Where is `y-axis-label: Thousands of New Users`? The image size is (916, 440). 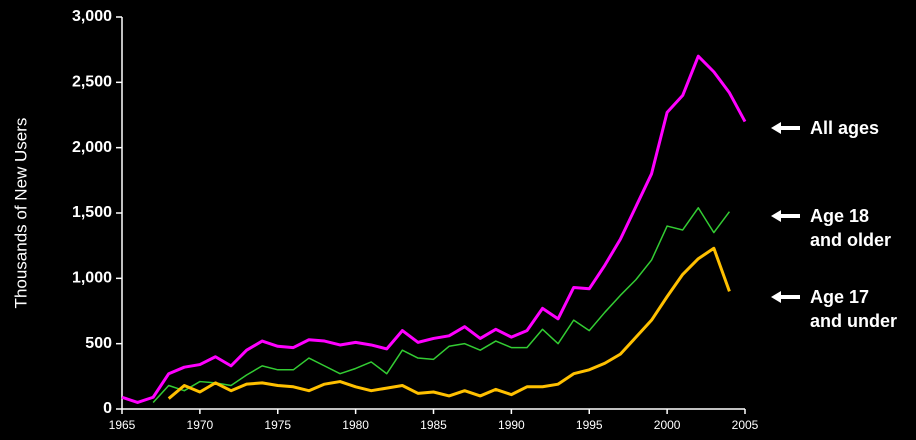
y-axis-label: Thousands of New Users is located at coordinates (20, 213).